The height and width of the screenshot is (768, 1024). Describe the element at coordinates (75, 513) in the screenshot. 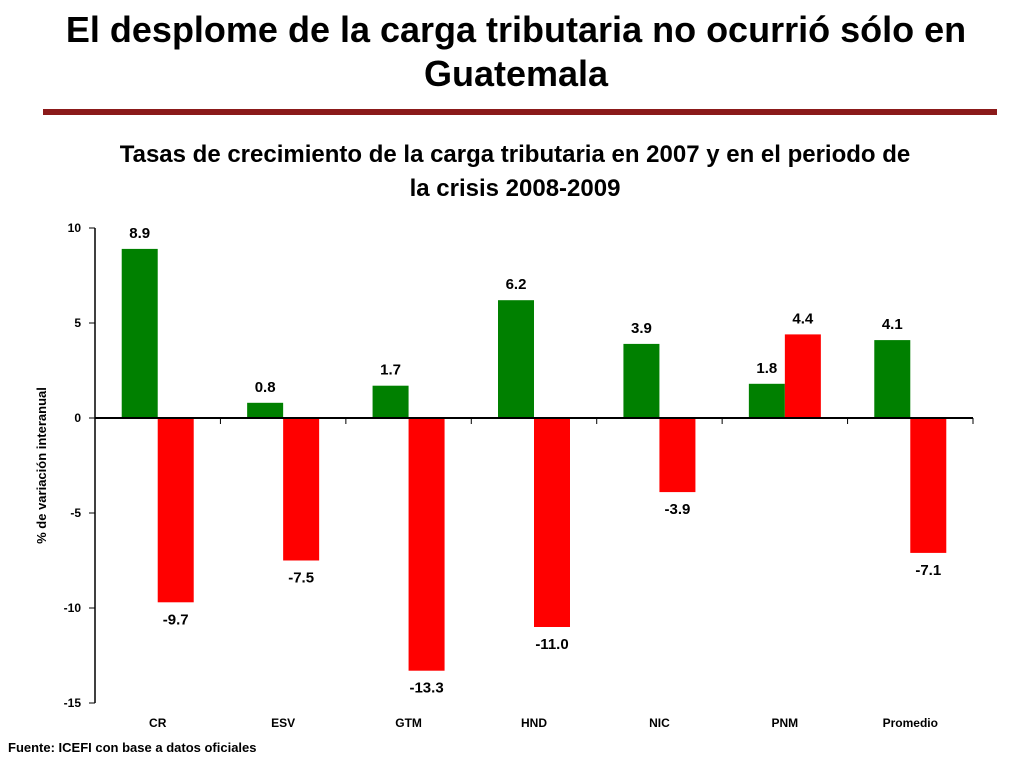

I see `y-tick-label: -5` at that location.